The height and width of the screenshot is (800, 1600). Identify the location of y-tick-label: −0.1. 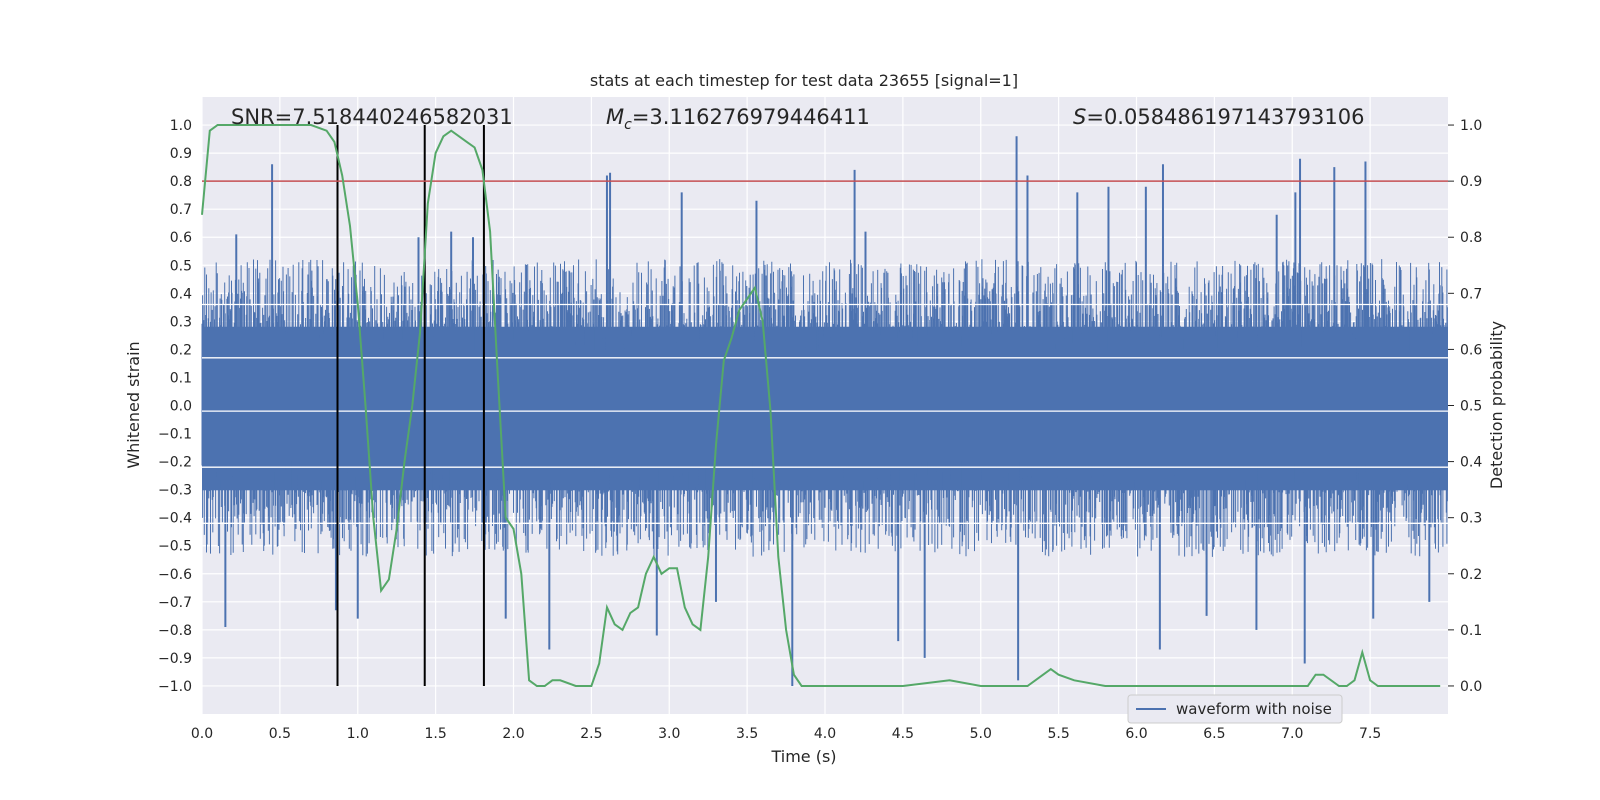
(175, 435).